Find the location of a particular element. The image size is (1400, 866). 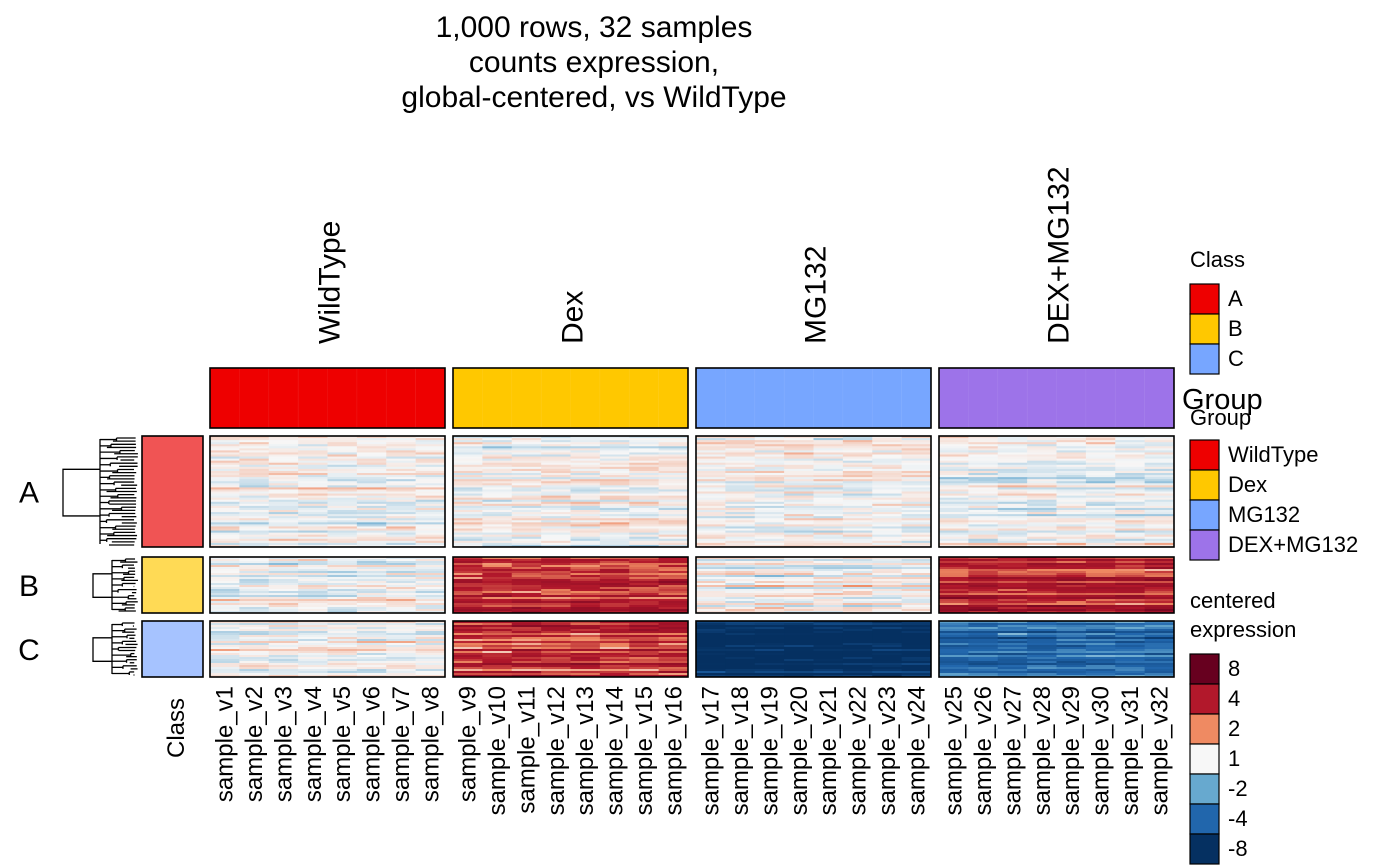

sample-label-sample_v26: sample_v26 is located at coordinates (983, 750).